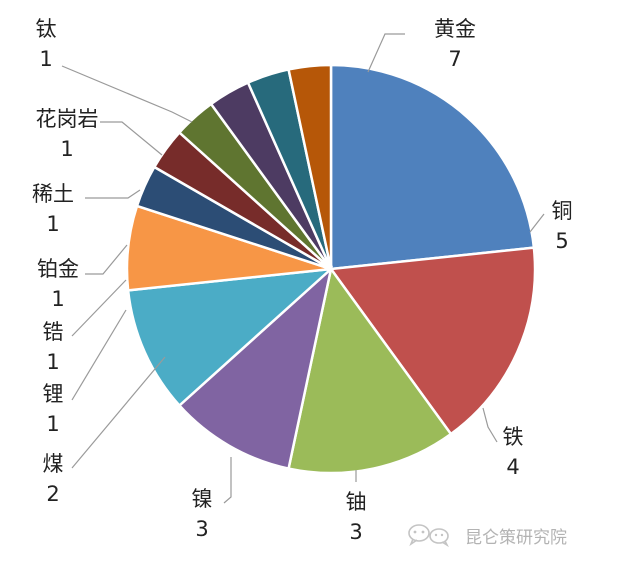 Image resolution: width=619 pixels, height=564 pixels. I want to click on slice-label: 镍, so click(202, 499).